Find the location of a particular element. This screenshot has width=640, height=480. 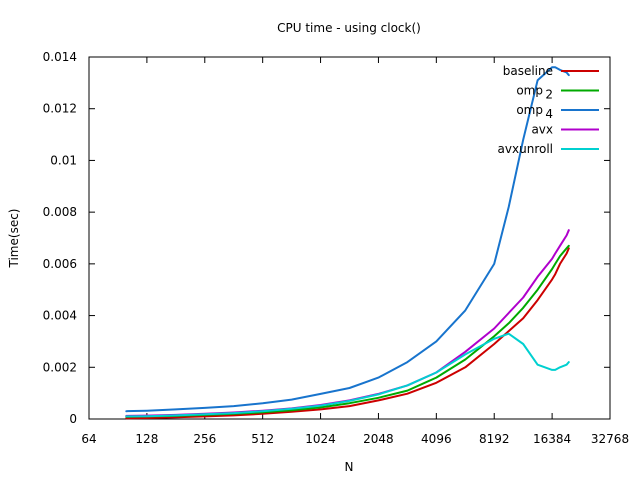

y-axis-label: Time(sec) is located at coordinates (14, 239).